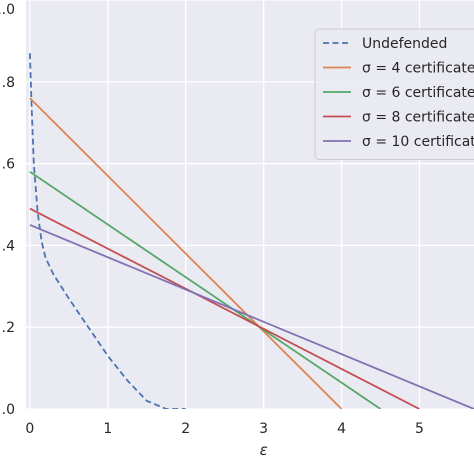 This screenshot has width=474, height=474. I want to click on x-tick-label: 2, so click(185, 429).